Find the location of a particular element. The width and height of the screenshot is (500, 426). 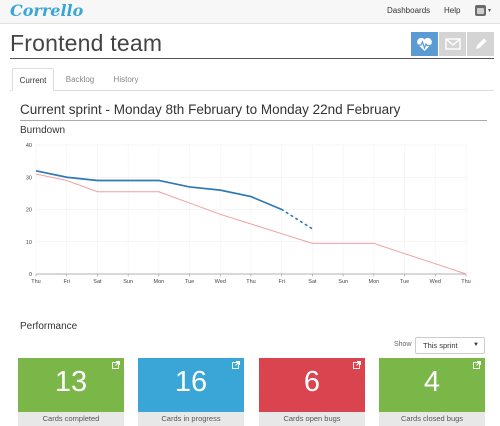

card-value: 13 is located at coordinates (71, 382).